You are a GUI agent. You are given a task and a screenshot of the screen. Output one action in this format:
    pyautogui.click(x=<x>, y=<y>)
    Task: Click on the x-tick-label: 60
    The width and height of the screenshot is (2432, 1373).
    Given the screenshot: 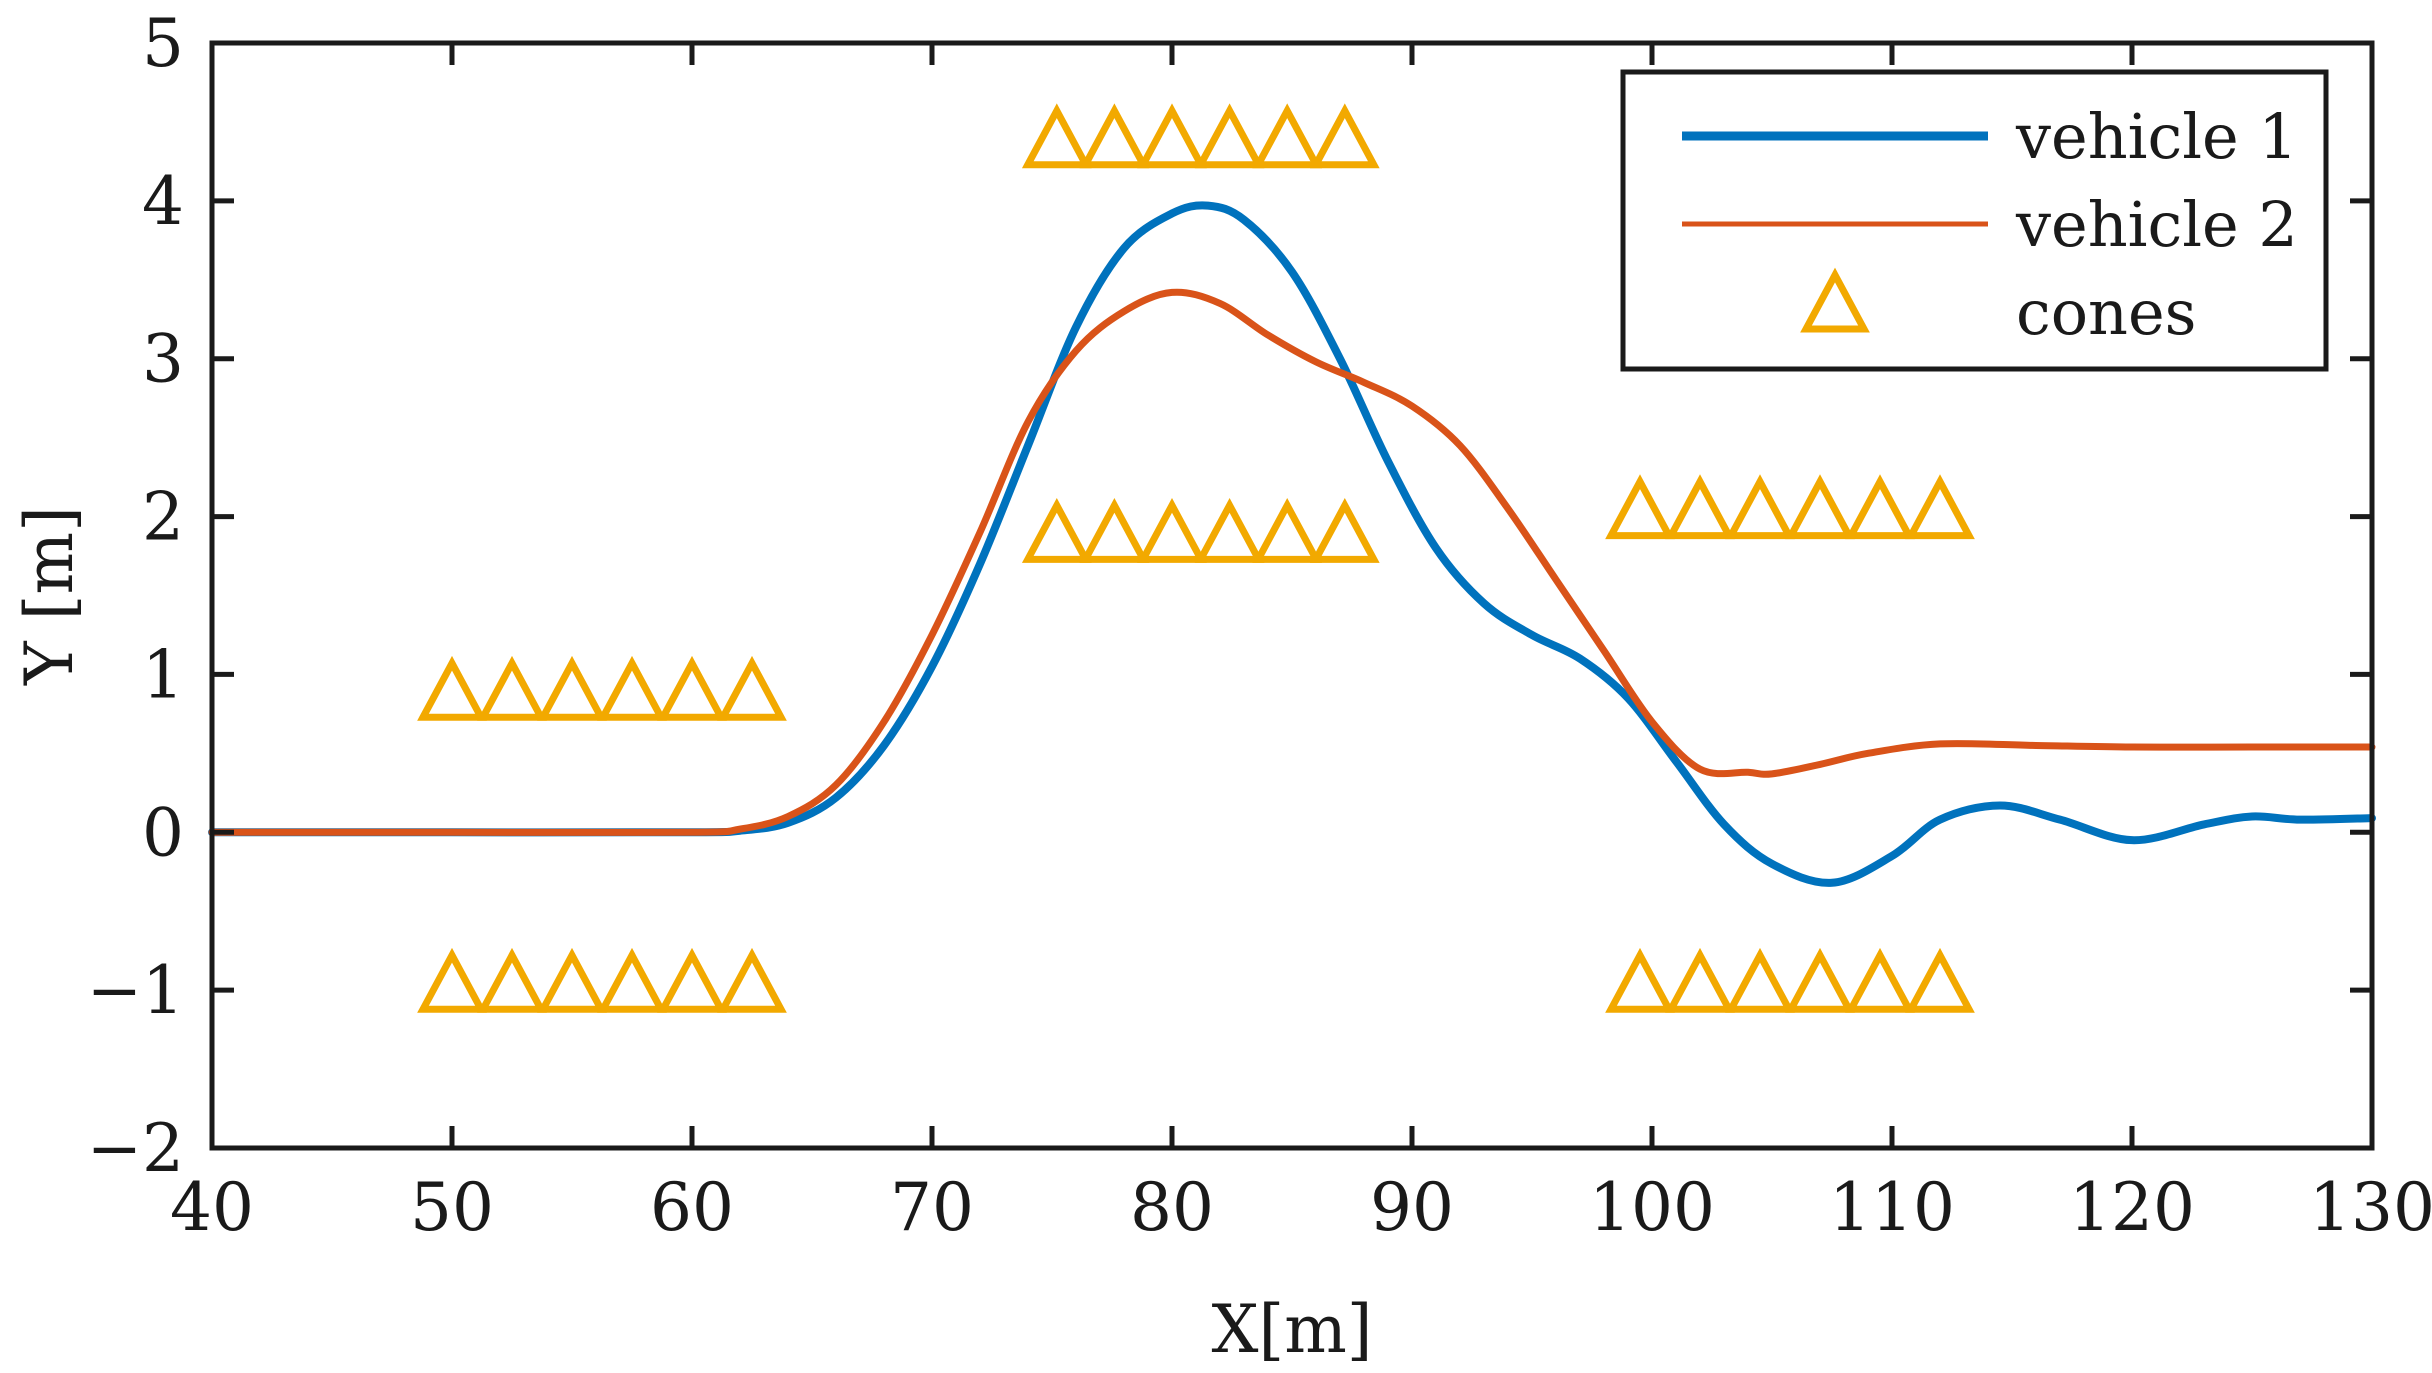 What is the action you would take?
    pyautogui.click(x=692, y=1207)
    